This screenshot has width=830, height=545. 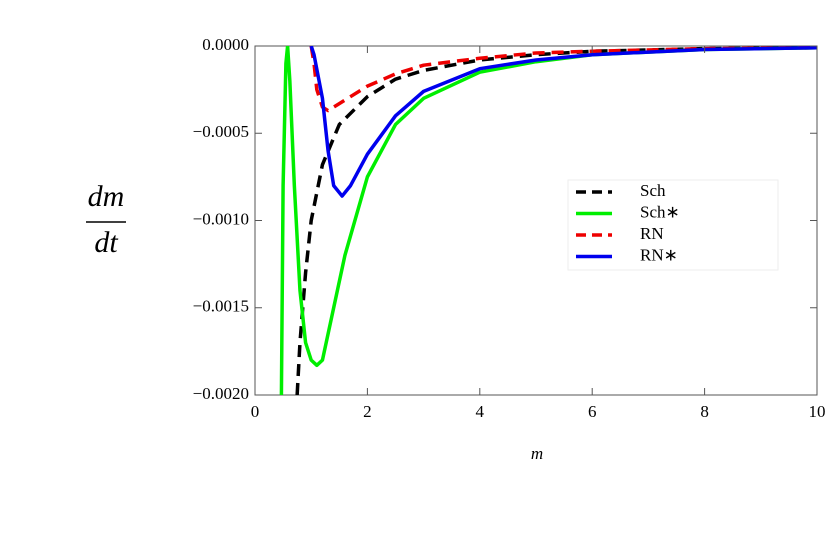 I want to click on x-tick-label: 4, so click(x=480, y=411).